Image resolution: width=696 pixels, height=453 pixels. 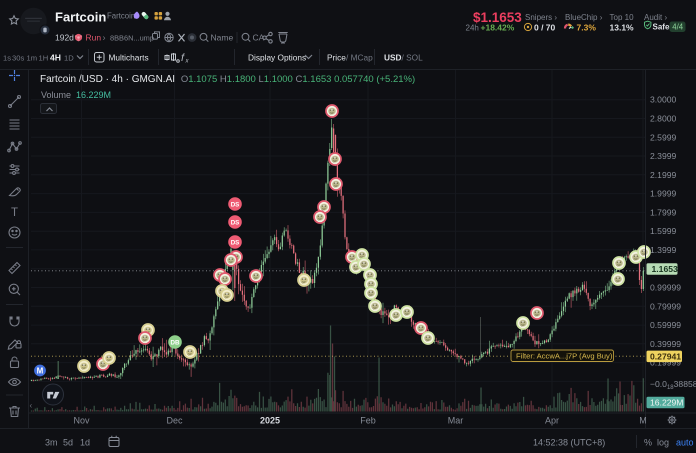 What do you see at coordinates (665, 306) in the screenshot?
I see `svg-text: 0.79999` at bounding box center [665, 306].